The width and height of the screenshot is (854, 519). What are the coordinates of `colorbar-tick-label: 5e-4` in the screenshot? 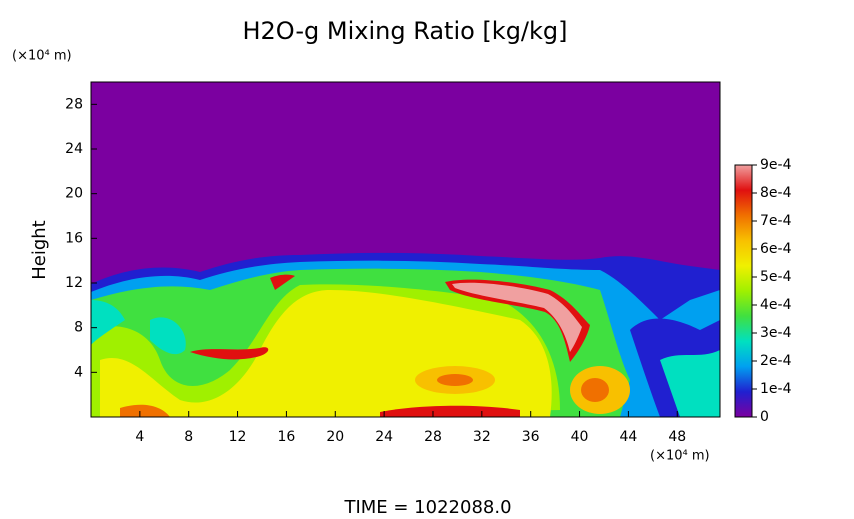 It's located at (776, 277).